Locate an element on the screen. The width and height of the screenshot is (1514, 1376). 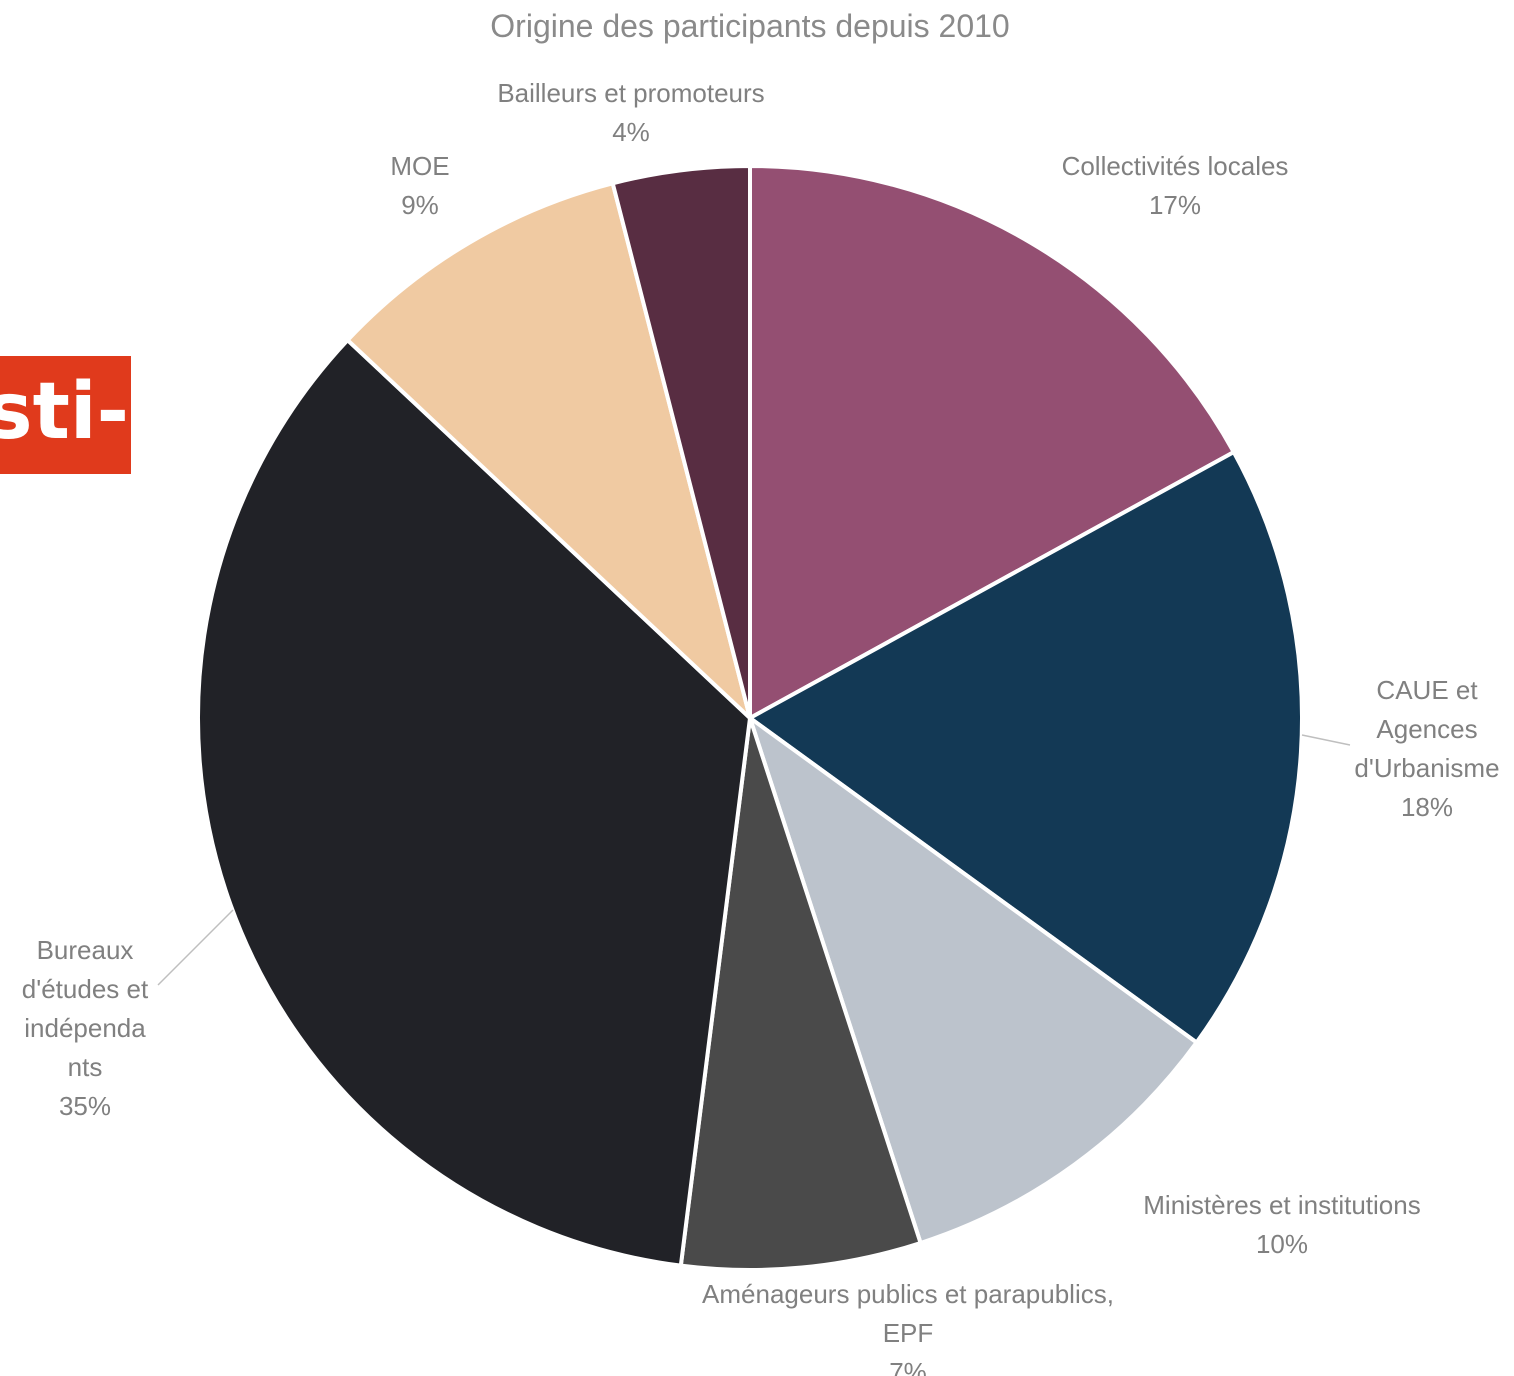
data-label-line: indépenda is located at coordinates (85, 1028).